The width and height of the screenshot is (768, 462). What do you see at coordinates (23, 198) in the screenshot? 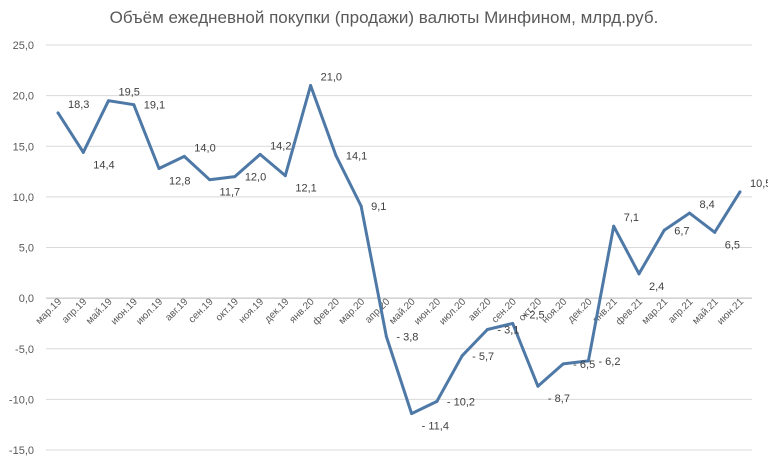
I see `y-tick-label: 10,0` at bounding box center [23, 198].